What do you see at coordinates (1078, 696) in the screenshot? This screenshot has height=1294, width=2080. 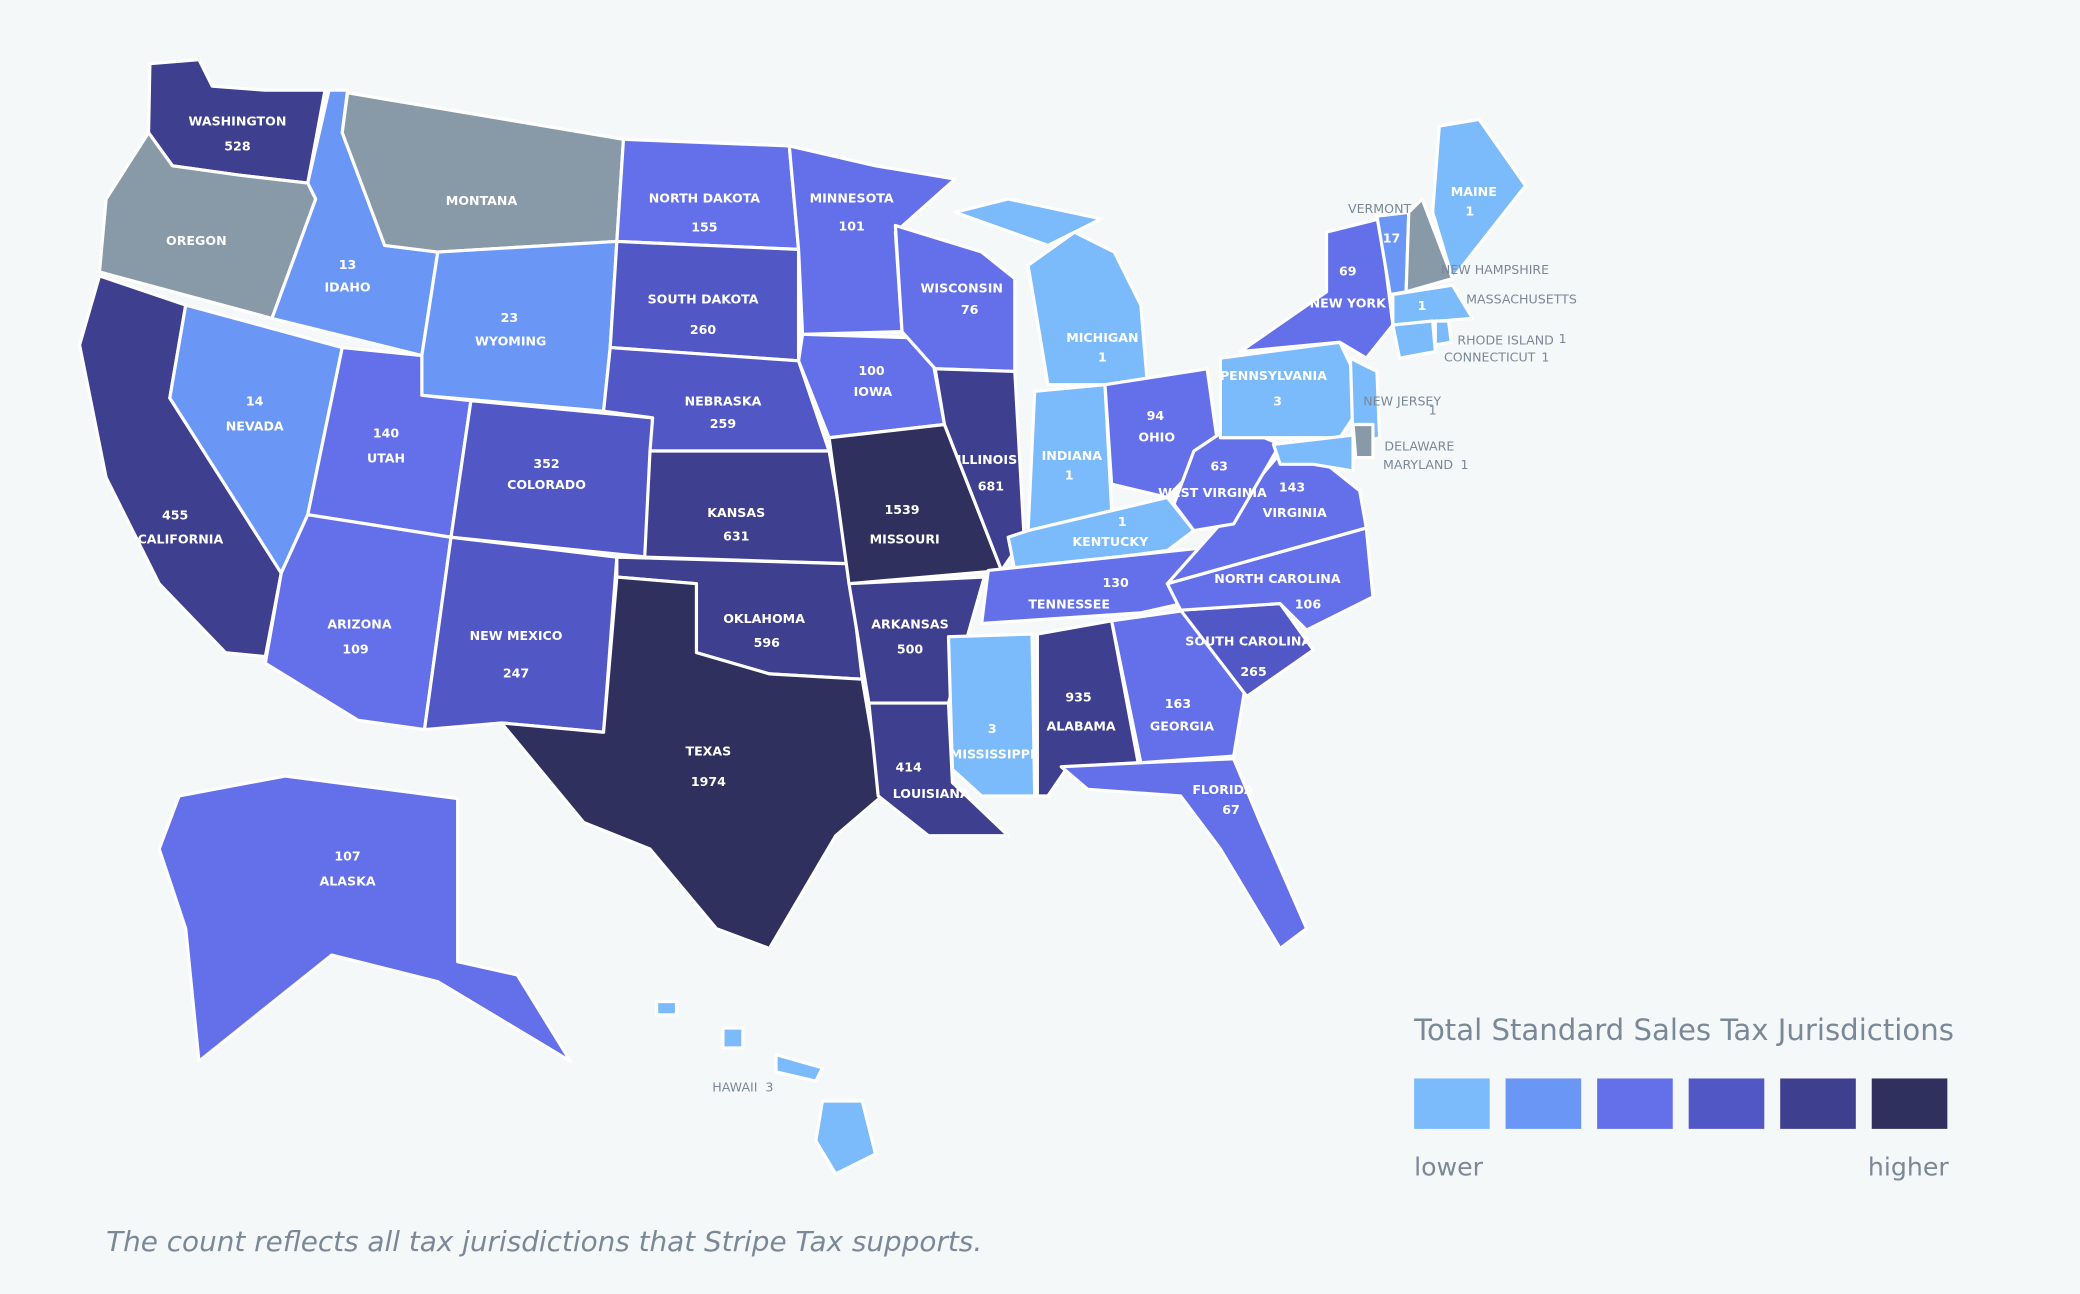 I see `state-value: 935` at bounding box center [1078, 696].